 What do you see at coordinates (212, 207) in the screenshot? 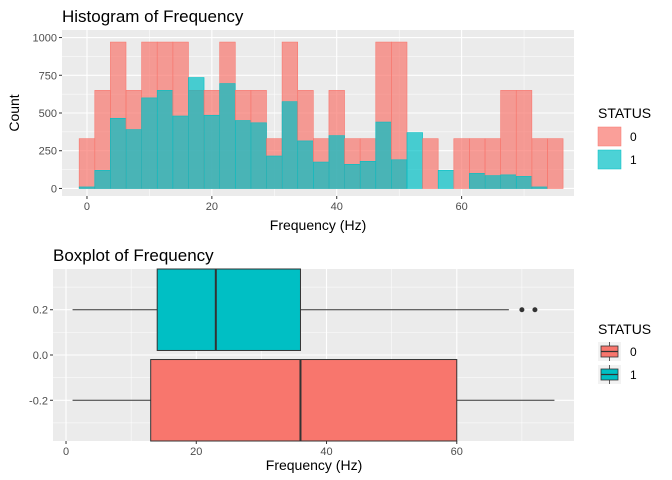
I see `histogram-x-tick-label: 20` at bounding box center [212, 207].